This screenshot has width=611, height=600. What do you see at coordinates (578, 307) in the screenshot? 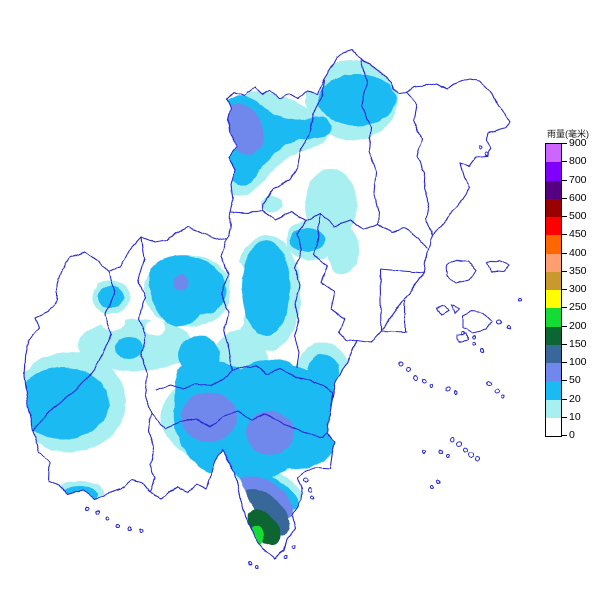
I see `legend-tick-label: 250` at bounding box center [578, 307].